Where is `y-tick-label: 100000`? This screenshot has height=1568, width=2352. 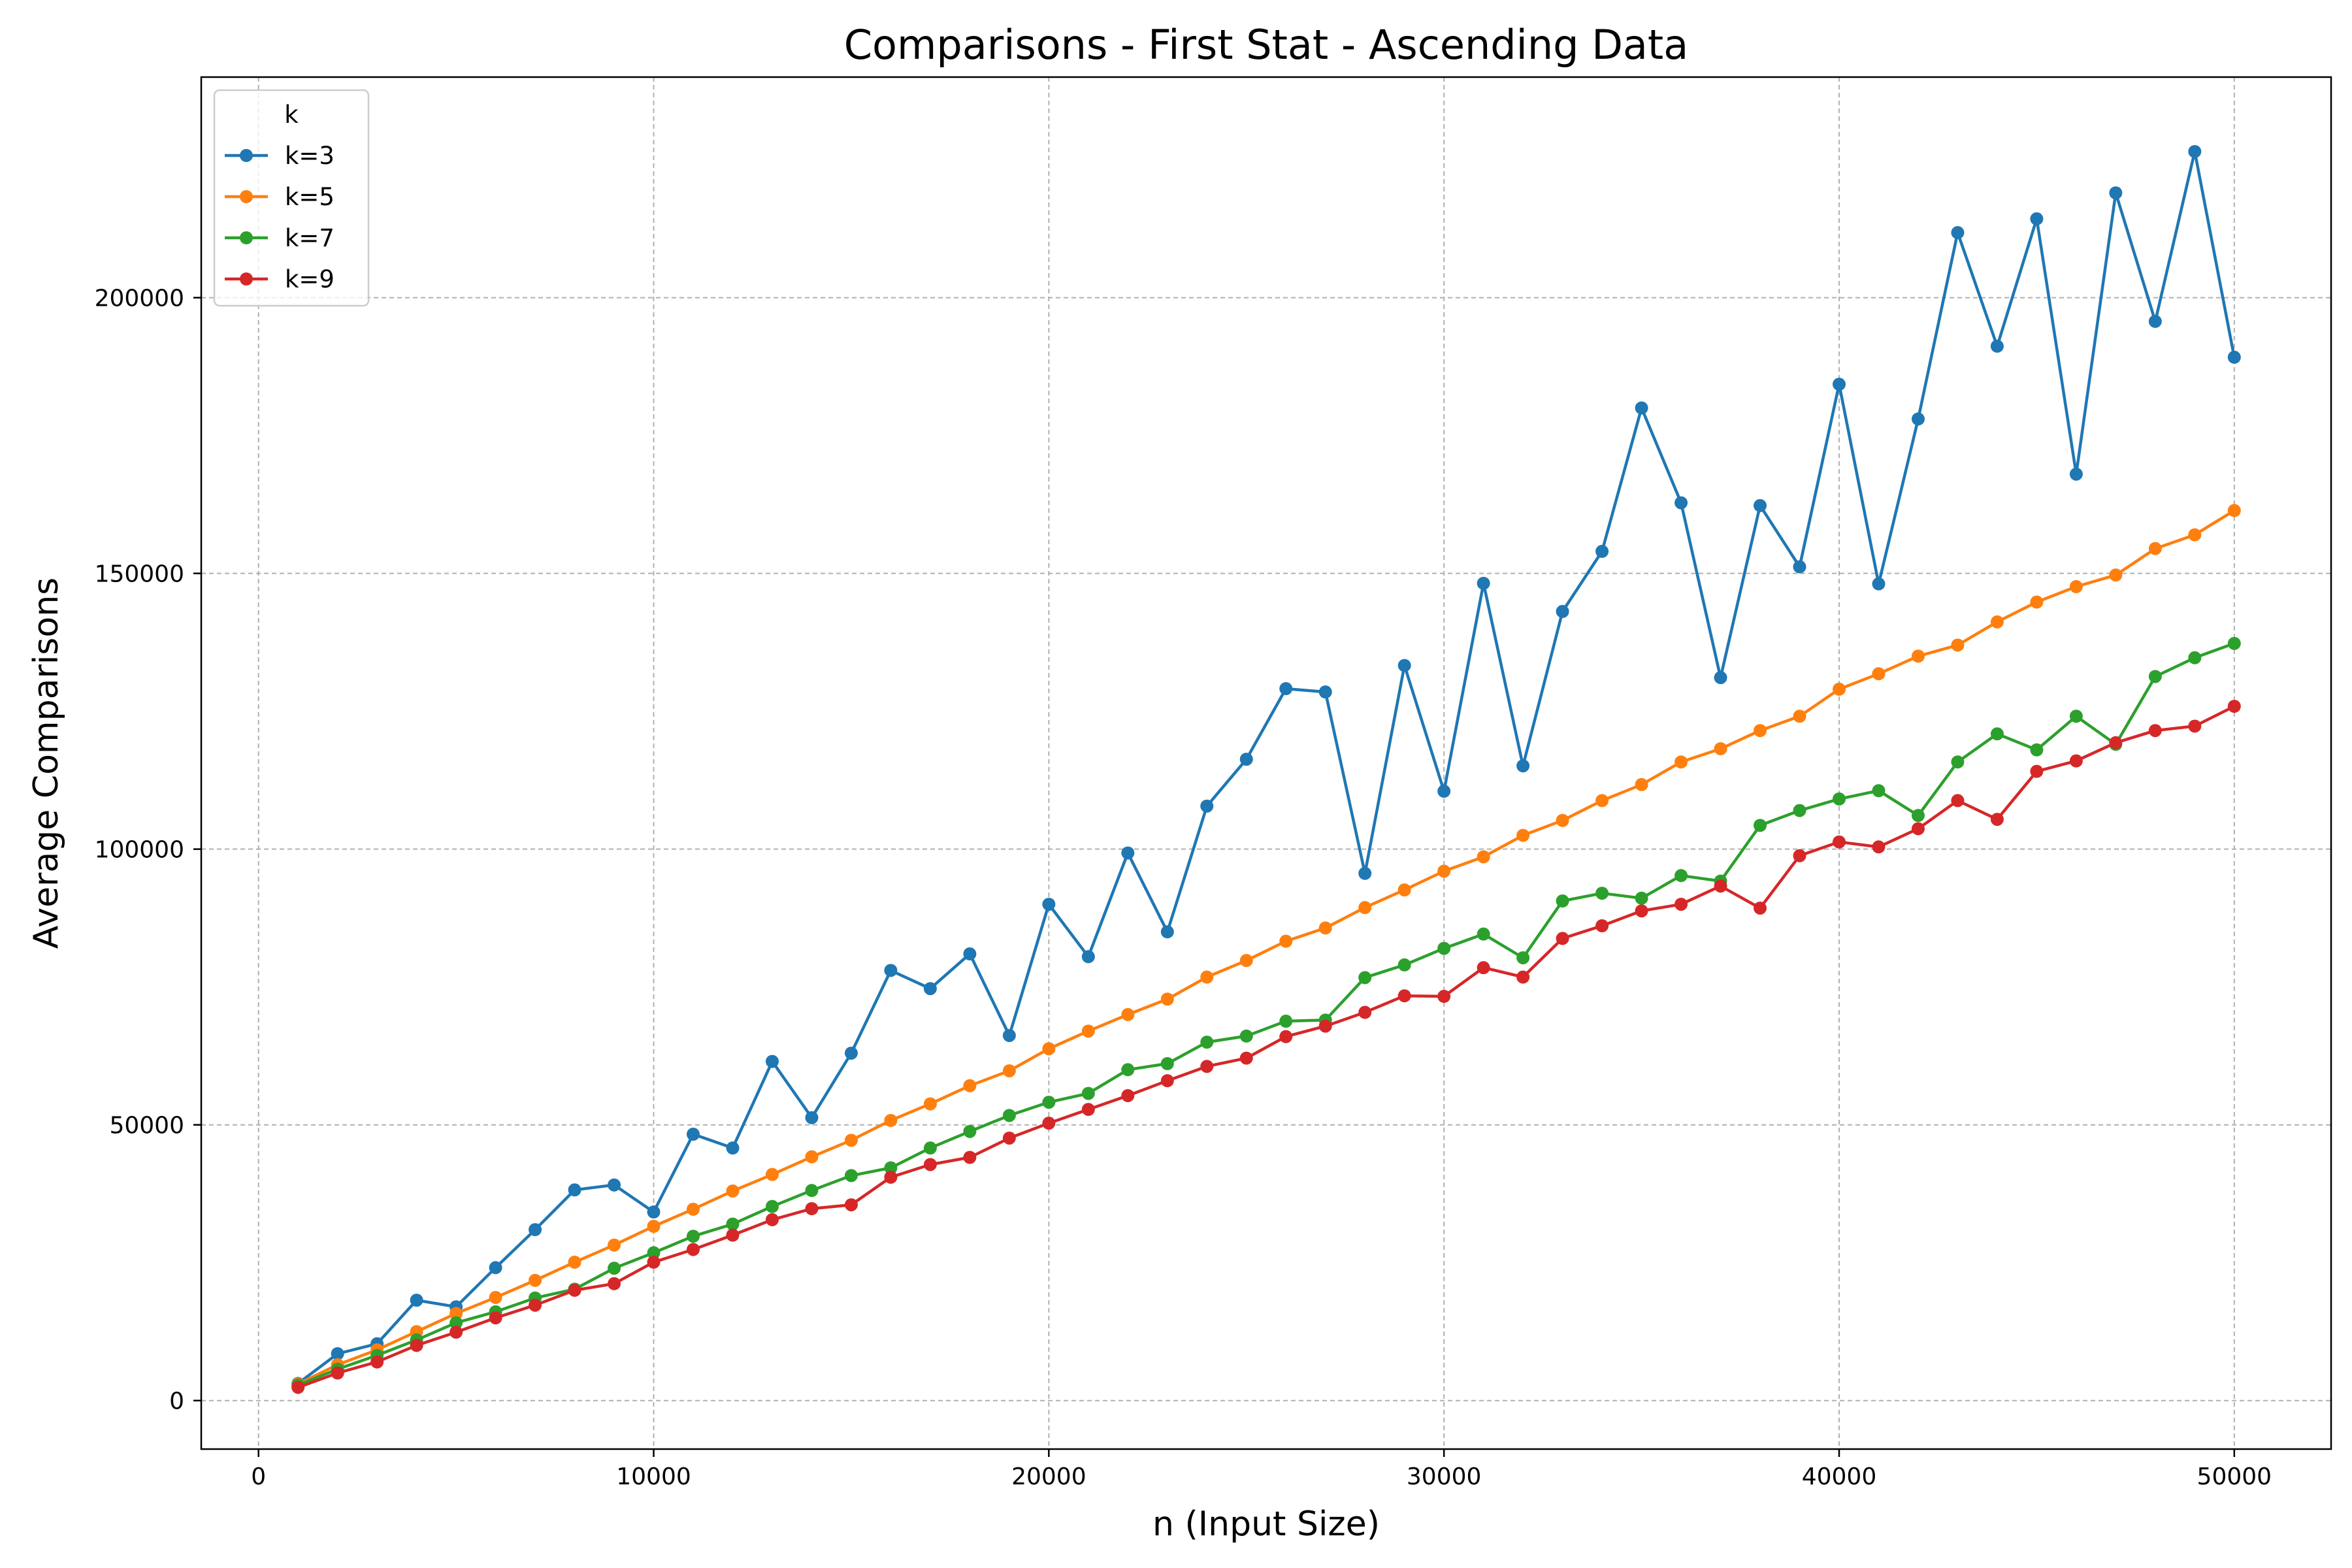
y-tick-label: 100000 is located at coordinates (139, 850).